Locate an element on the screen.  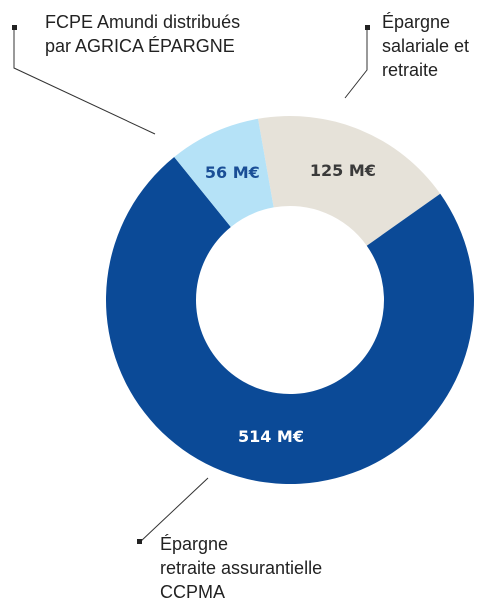
value-label: 56 M€ is located at coordinates (232, 172).